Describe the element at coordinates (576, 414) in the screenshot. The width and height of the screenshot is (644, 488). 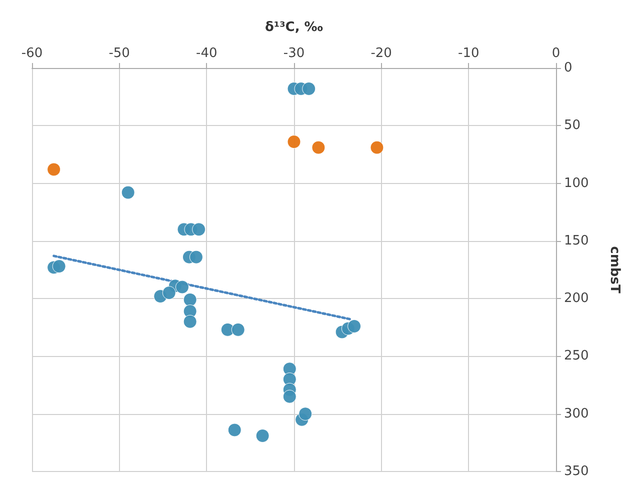
I see `y-tick-label: 300` at that location.